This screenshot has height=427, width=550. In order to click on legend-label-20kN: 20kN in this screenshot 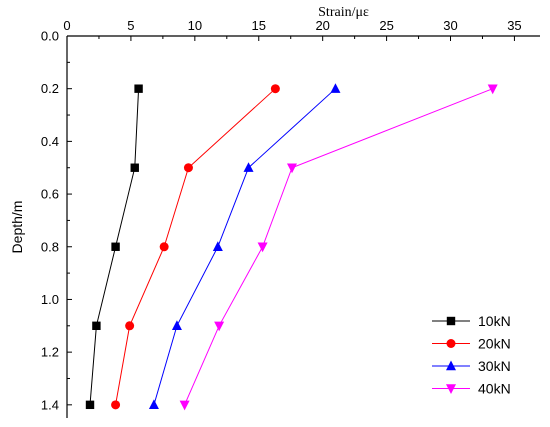, I will do `click(494, 344)`.